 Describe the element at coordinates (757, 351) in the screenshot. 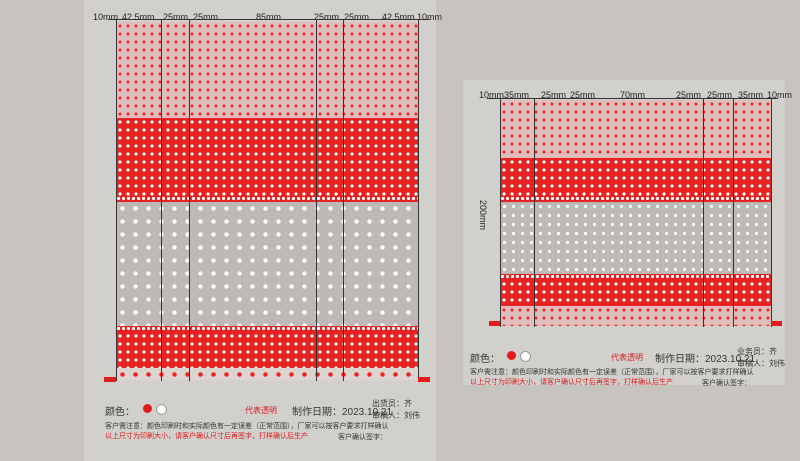

I see `right-field-a: 业务员：齐` at that location.